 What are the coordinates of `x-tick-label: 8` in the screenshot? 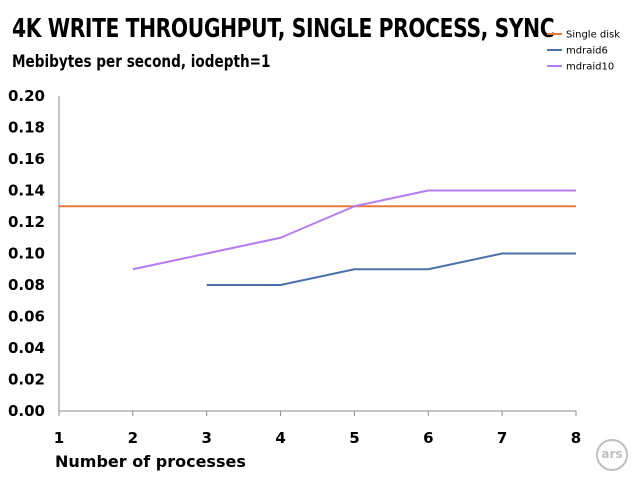 It's located at (576, 438).